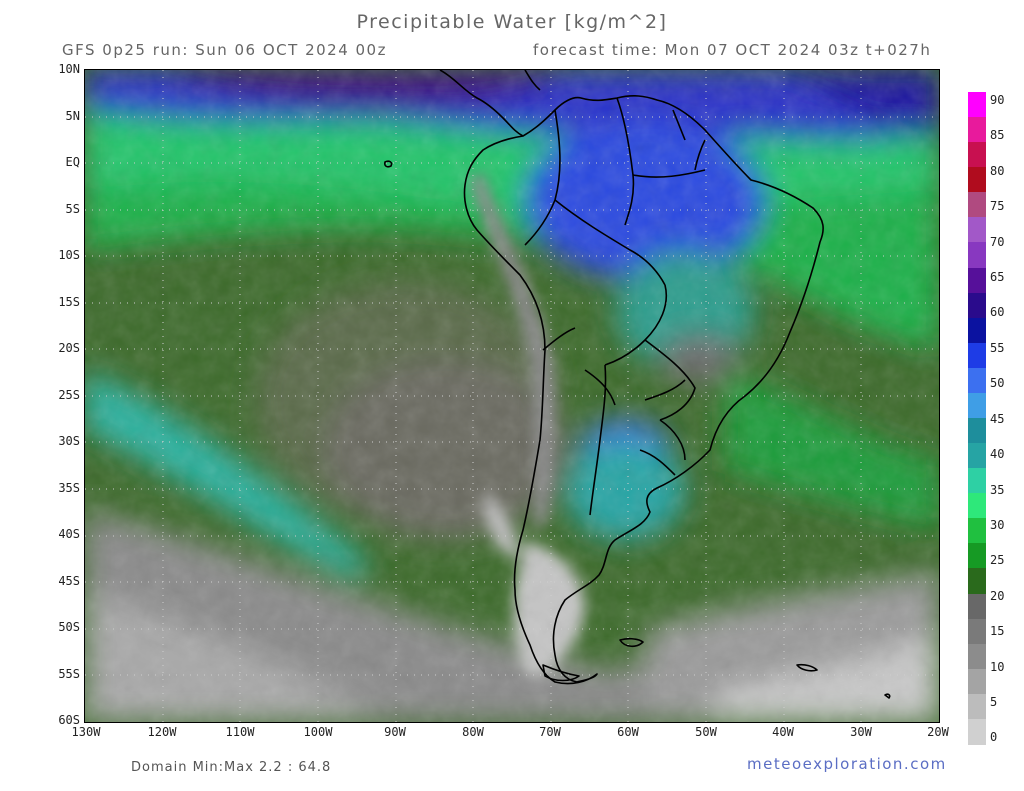 The image size is (1024, 791). What do you see at coordinates (69, 674) in the screenshot?
I see `lat-label: 55S` at bounding box center [69, 674].